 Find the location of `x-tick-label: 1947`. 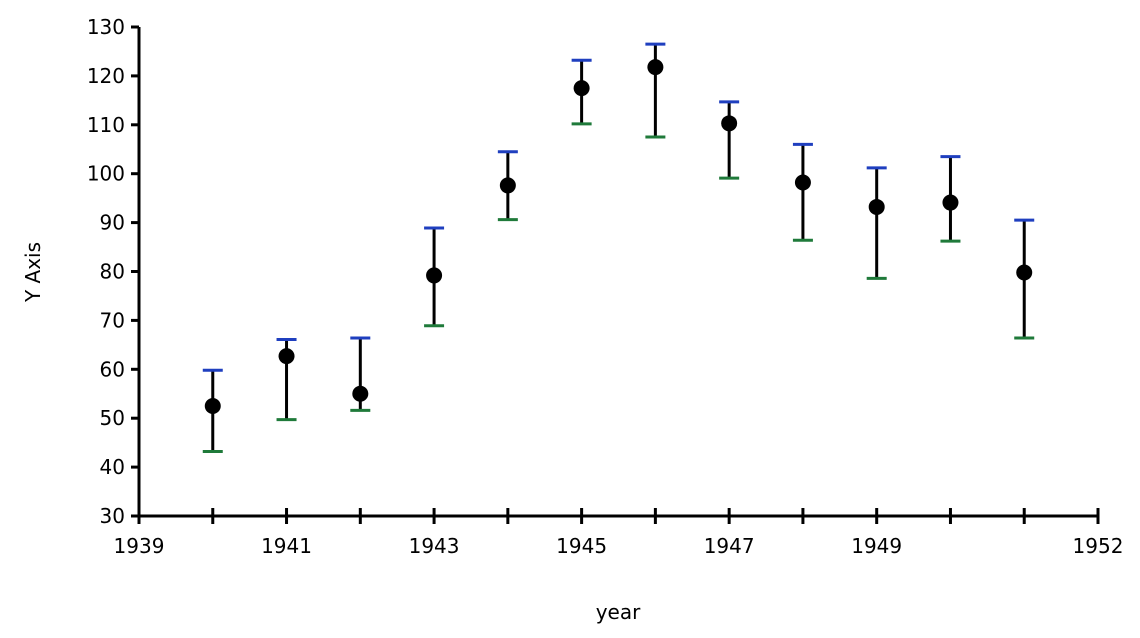

x-tick-label: 1947 is located at coordinates (729, 546).